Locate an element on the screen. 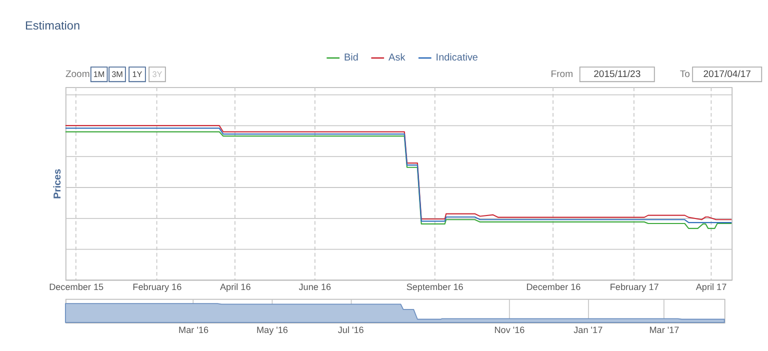  text: 2015/11/23 is located at coordinates (617, 74).